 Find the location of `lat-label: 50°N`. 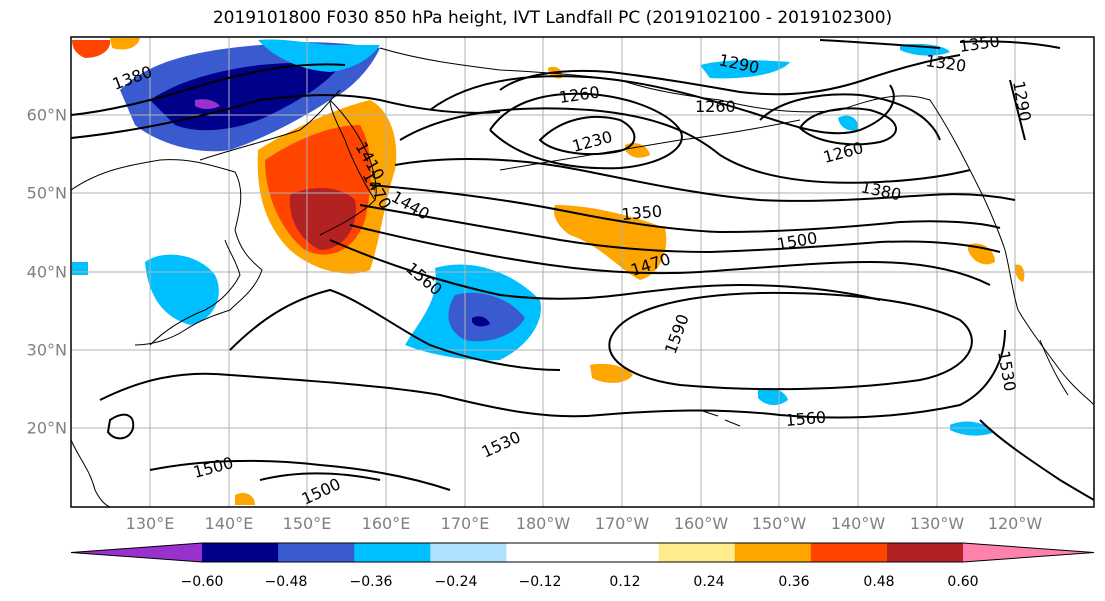

lat-label: 50°N is located at coordinates (46, 193).